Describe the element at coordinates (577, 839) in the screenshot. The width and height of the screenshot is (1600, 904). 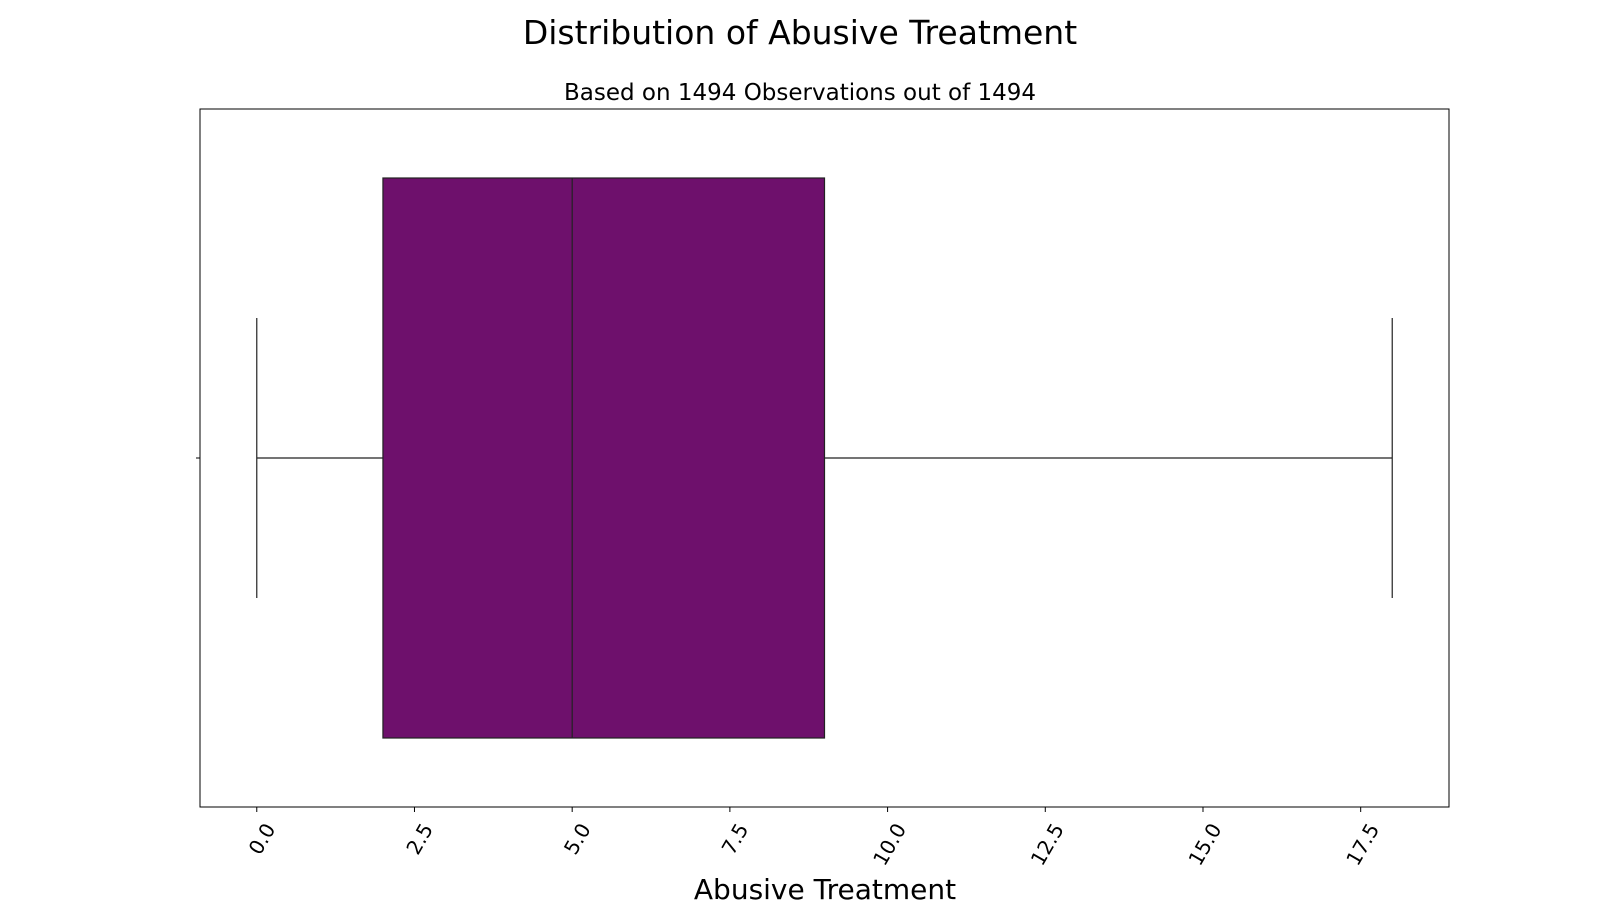
I see `x-tick-label: 5.0` at that location.